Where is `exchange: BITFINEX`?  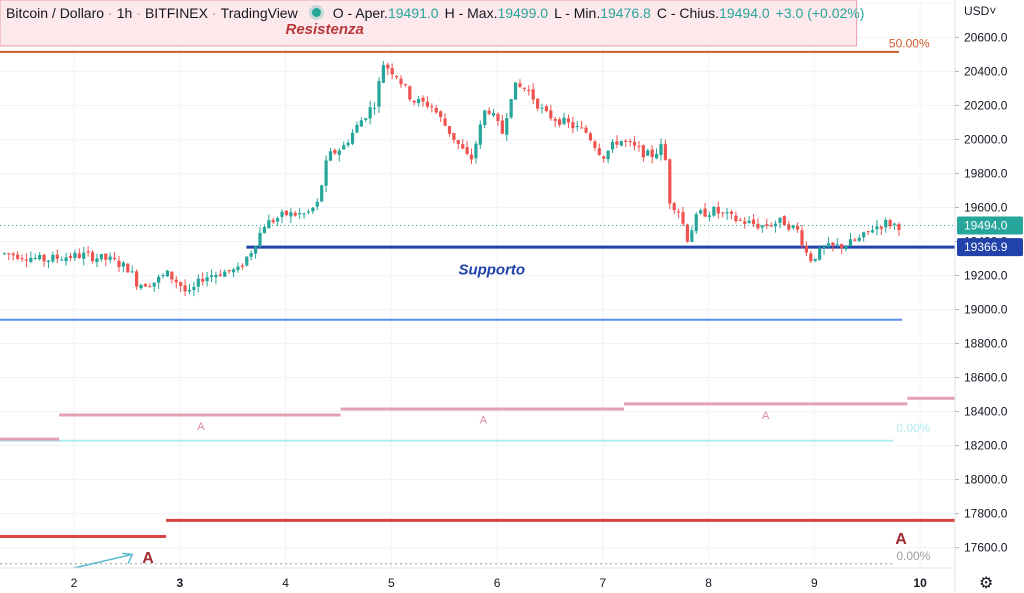
exchange: BITFINEX is located at coordinates (176, 13).